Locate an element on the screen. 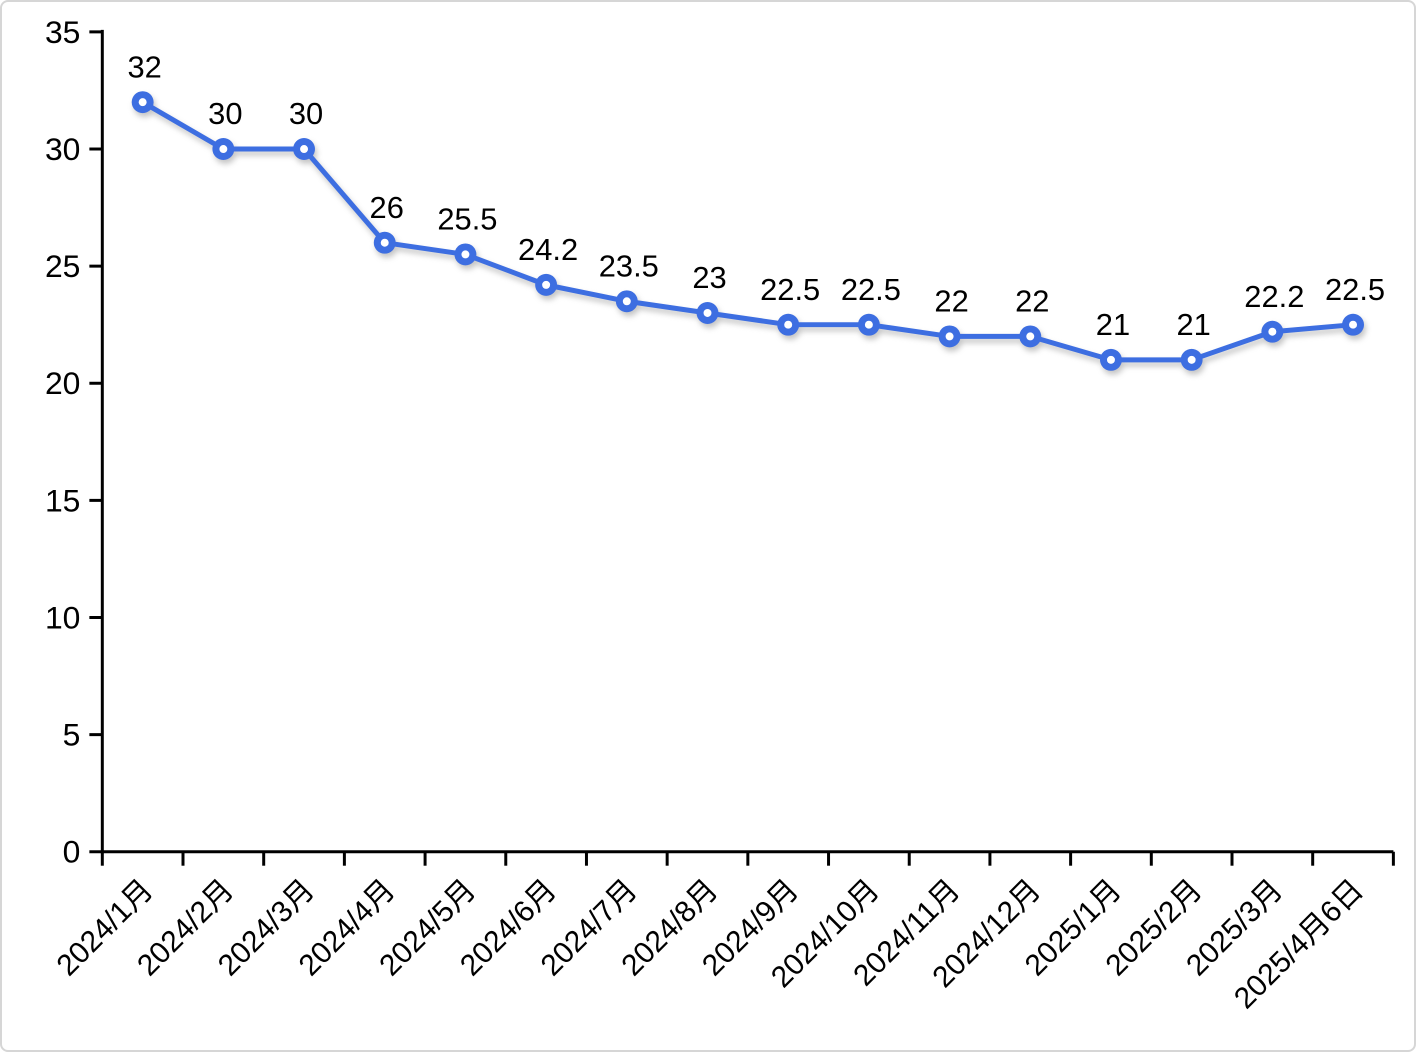  y-axis-tick-label: 25 is located at coordinates (62, 266).